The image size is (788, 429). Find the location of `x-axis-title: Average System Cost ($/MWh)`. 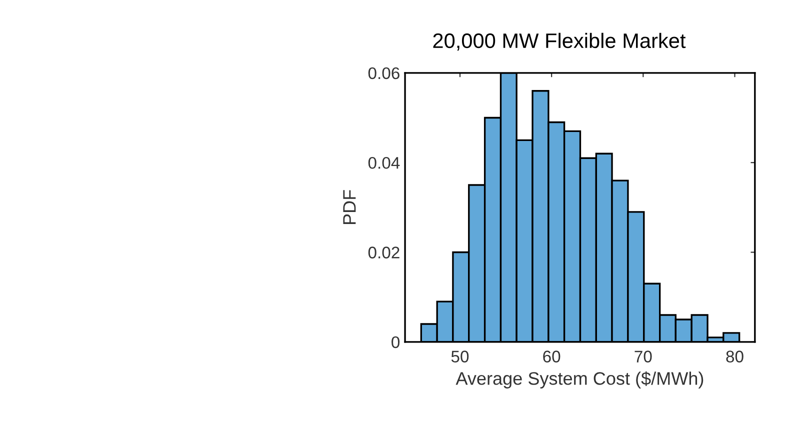

x-axis-title: Average System Cost ($/MWh) is located at coordinates (580, 379).